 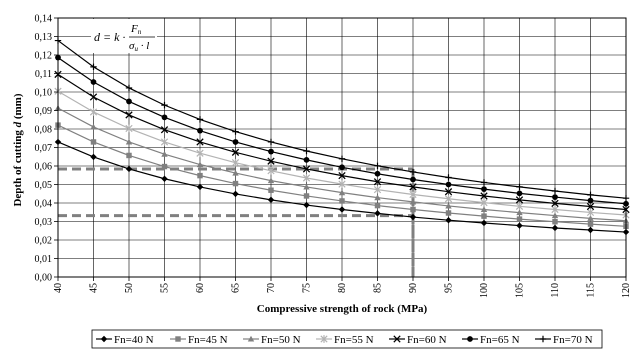 I want to click on x-tick-label: 85, so click(x=378, y=288).